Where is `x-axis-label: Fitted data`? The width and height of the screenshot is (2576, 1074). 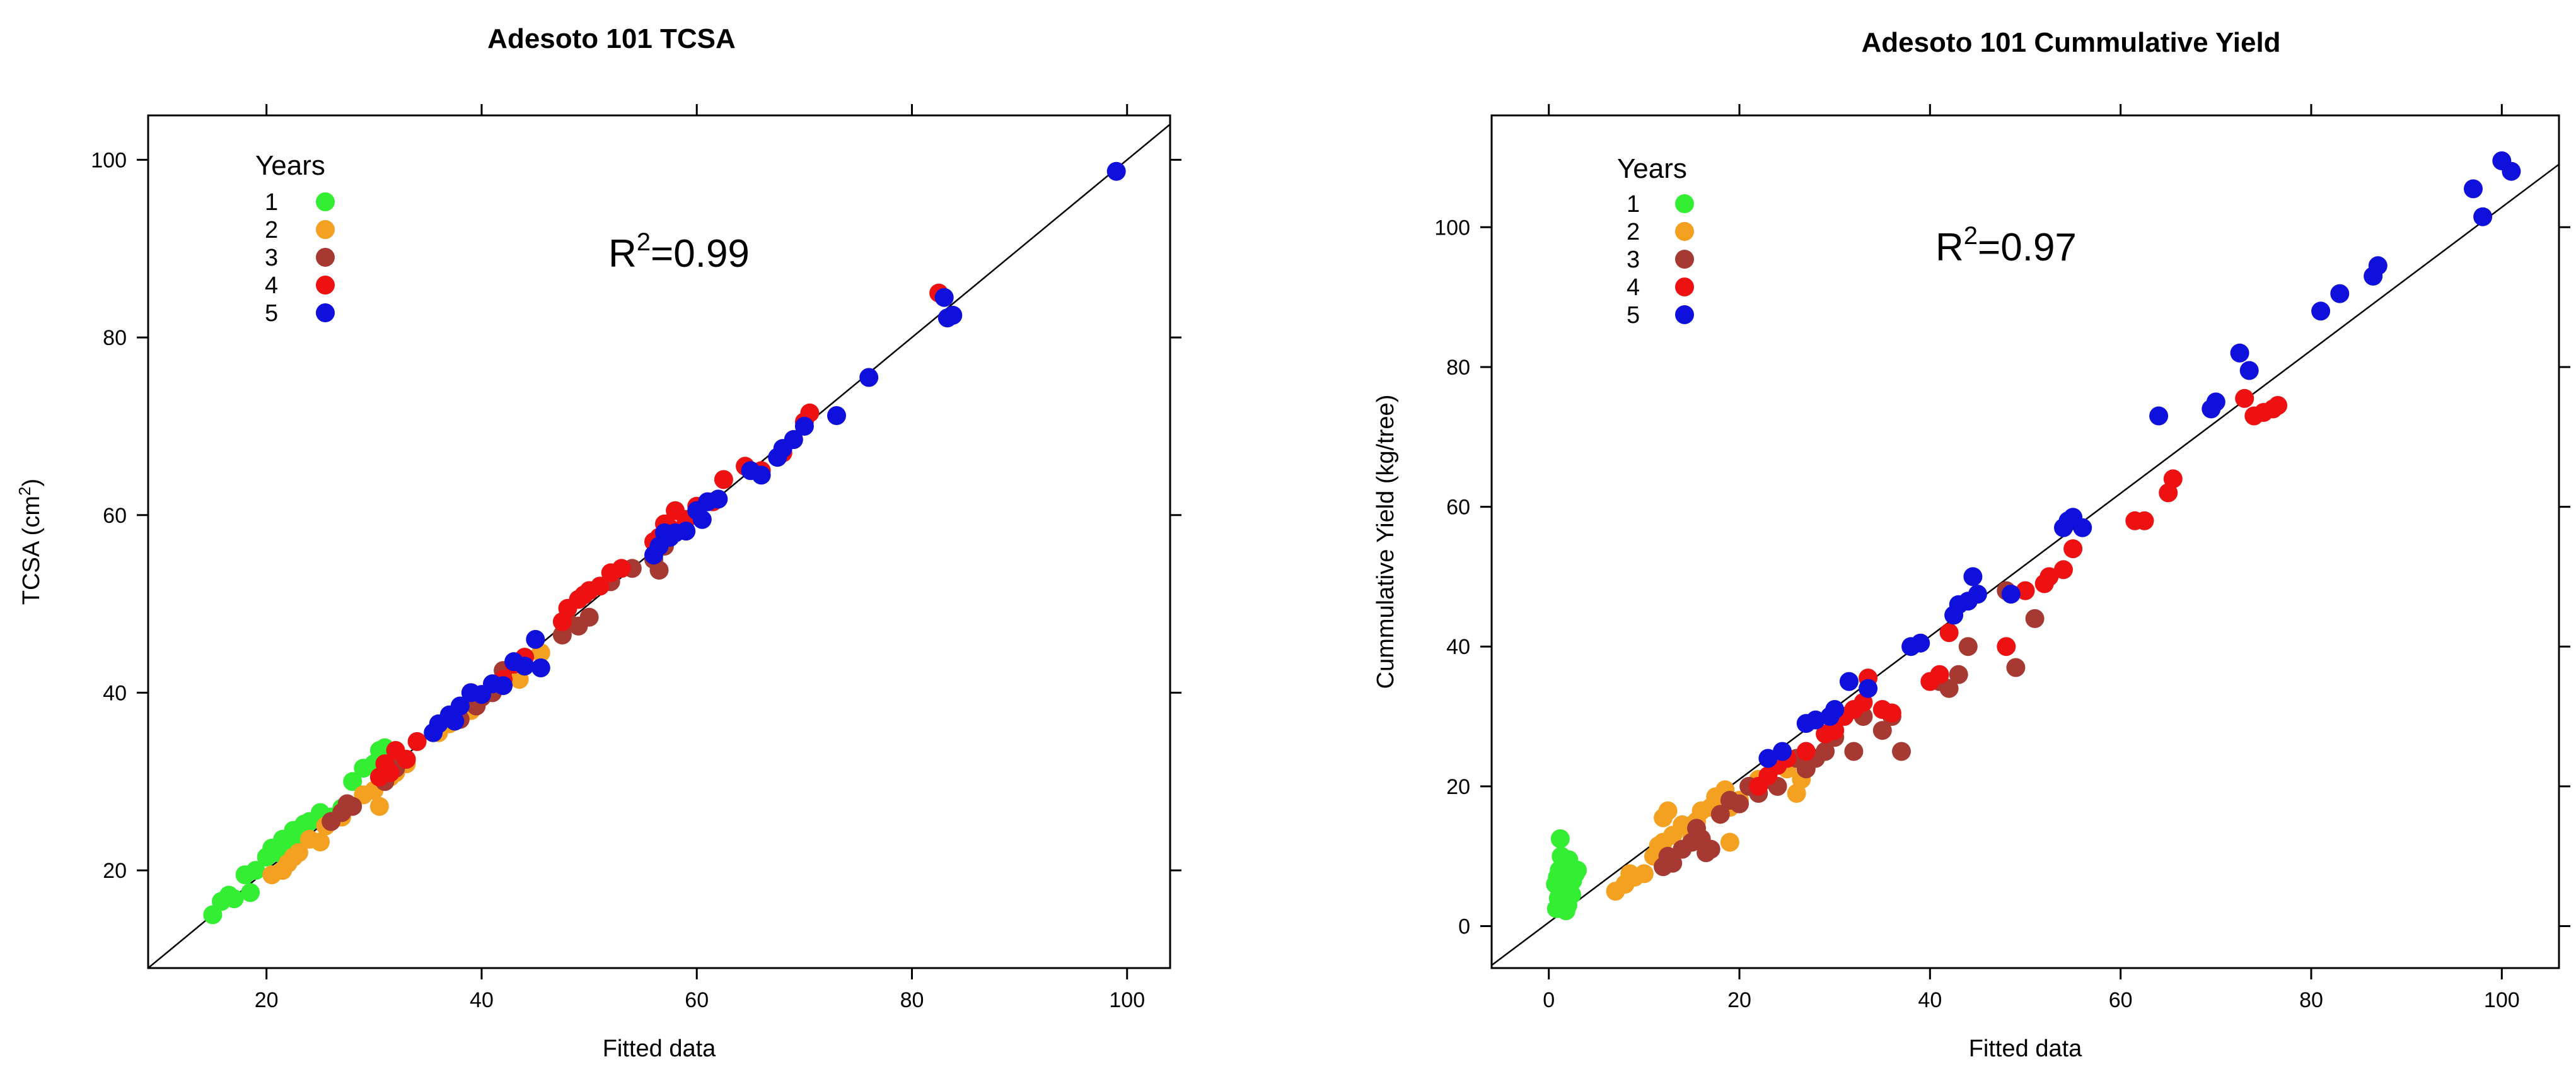
x-axis-label: Fitted data is located at coordinates (2026, 1049).